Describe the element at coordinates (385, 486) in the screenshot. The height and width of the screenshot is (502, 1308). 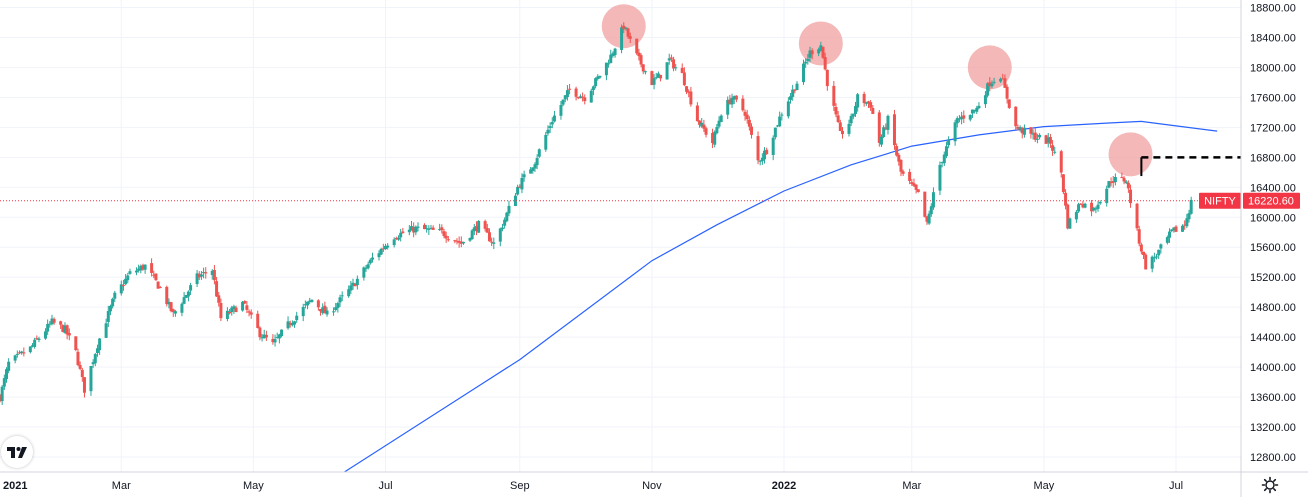
I see `x-tick-label: Jul` at that location.